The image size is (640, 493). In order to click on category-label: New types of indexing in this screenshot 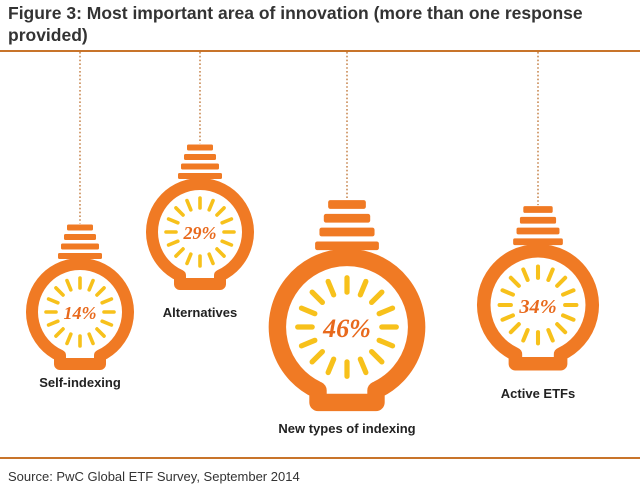, I will do `click(346, 428)`.